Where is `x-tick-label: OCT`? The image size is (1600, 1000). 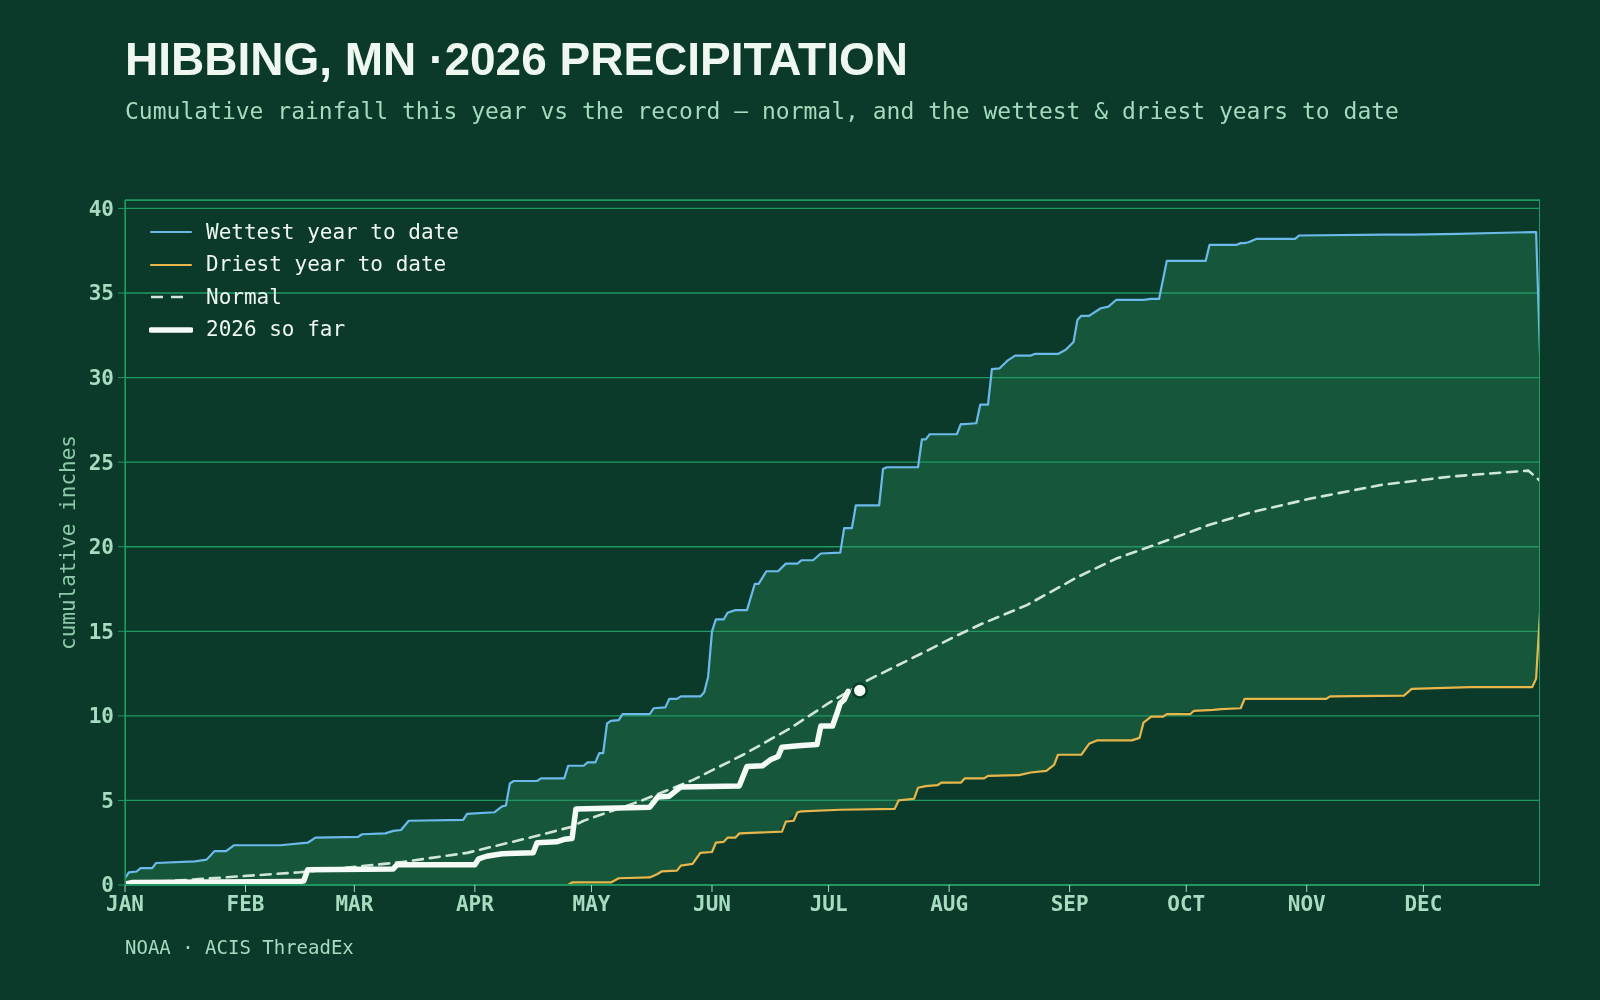
x-tick-label: OCT is located at coordinates (1186, 903).